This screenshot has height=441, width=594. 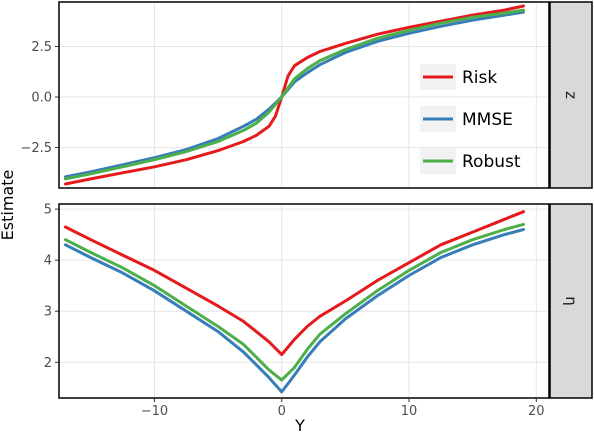 I want to click on y-tick-label: 0.0, so click(x=41, y=98).